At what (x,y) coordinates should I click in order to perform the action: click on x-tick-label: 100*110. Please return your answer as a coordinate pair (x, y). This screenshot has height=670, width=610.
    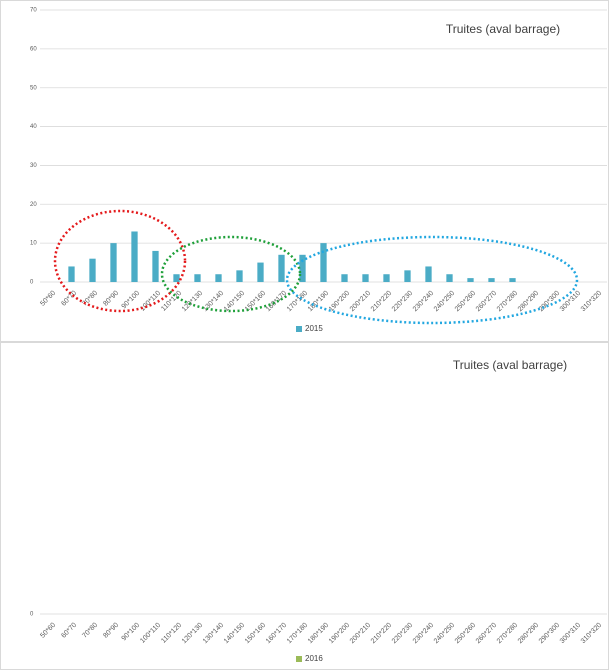
    Looking at the image, I should click on (150, 633).